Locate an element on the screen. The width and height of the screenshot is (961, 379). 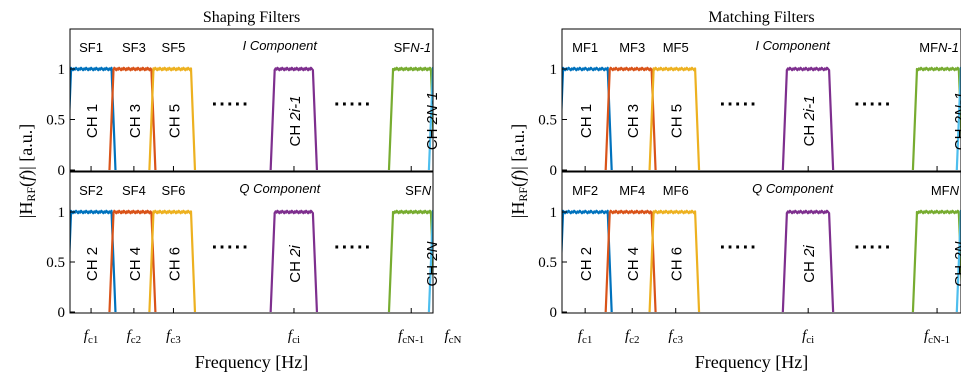
filter-label: MF1 is located at coordinates (585, 47).